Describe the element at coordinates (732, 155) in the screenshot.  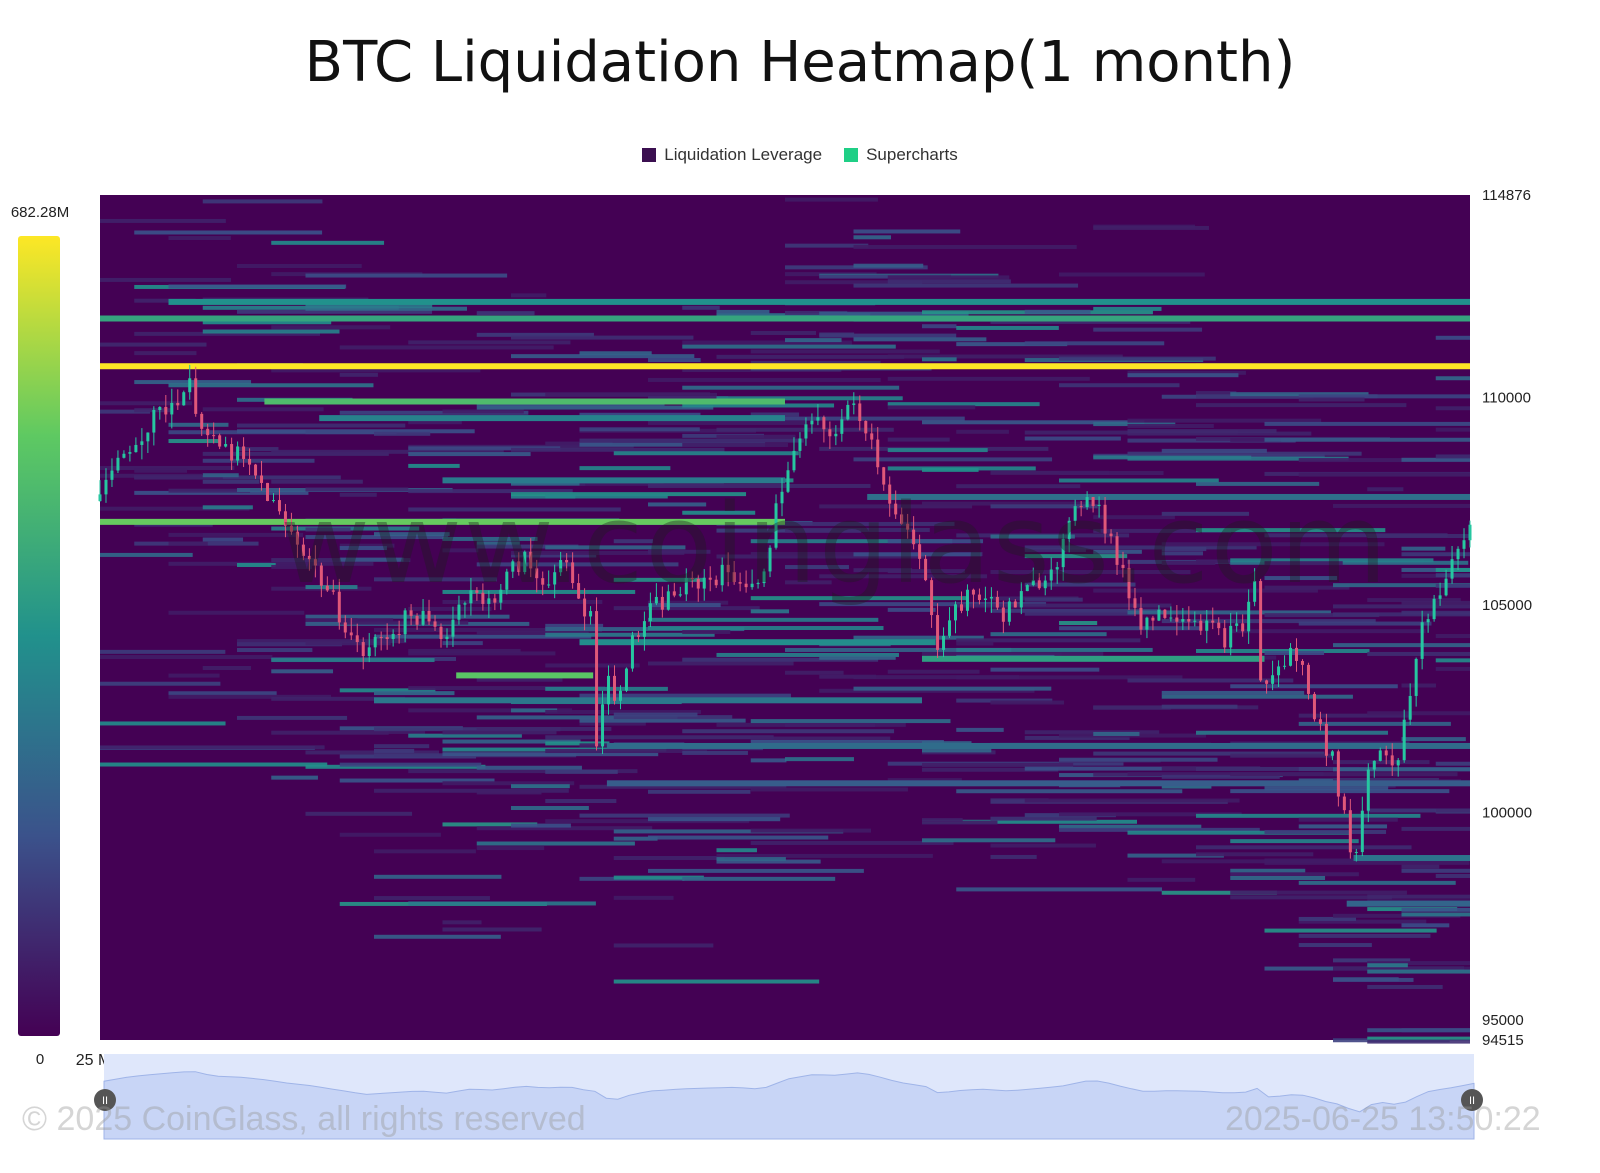
I see `legend-item-liquidation-leverage: Liquidation Leverage` at that location.